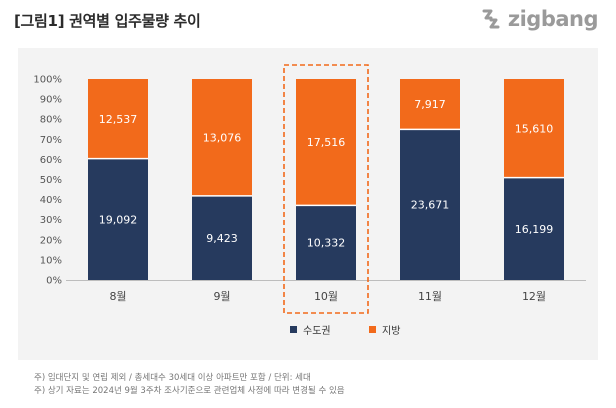  I want to click on data-label-capital: 10,332, so click(326, 243).